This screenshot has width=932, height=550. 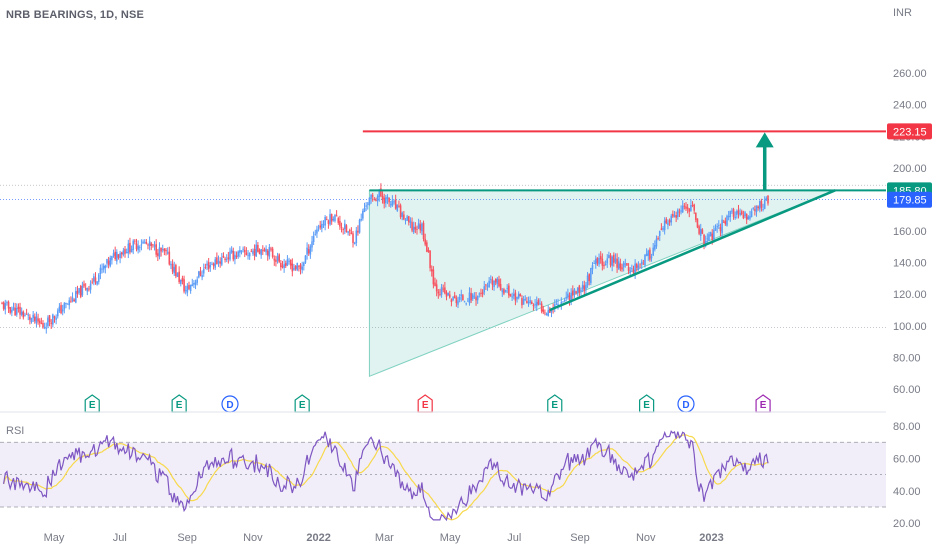 I want to click on time-tick-label: May, so click(x=54, y=538).